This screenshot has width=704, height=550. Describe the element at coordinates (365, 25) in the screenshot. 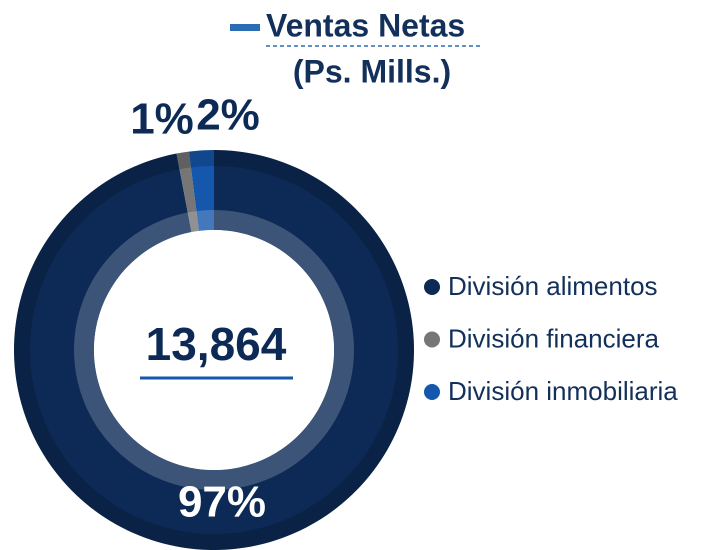

I see `chart-title: Ventas Netas` at that location.